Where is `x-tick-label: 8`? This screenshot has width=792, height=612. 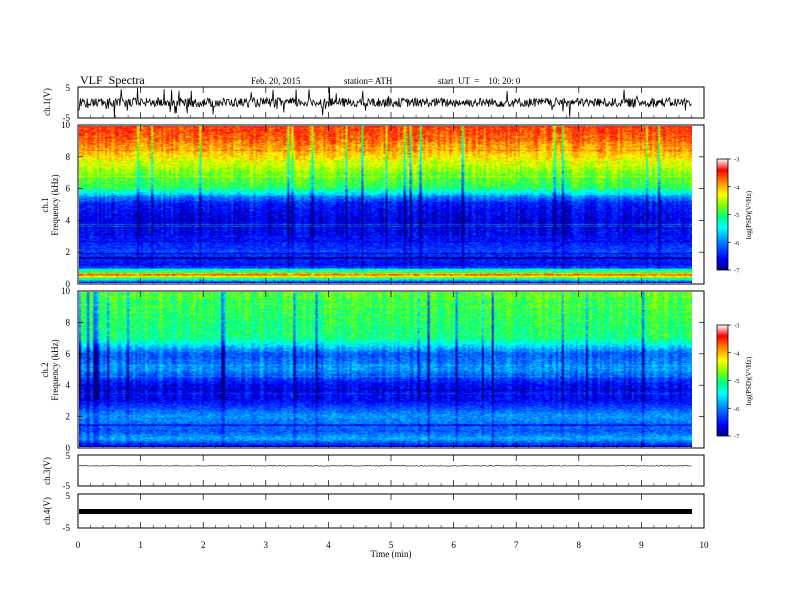
x-tick-label: 8 is located at coordinates (579, 545).